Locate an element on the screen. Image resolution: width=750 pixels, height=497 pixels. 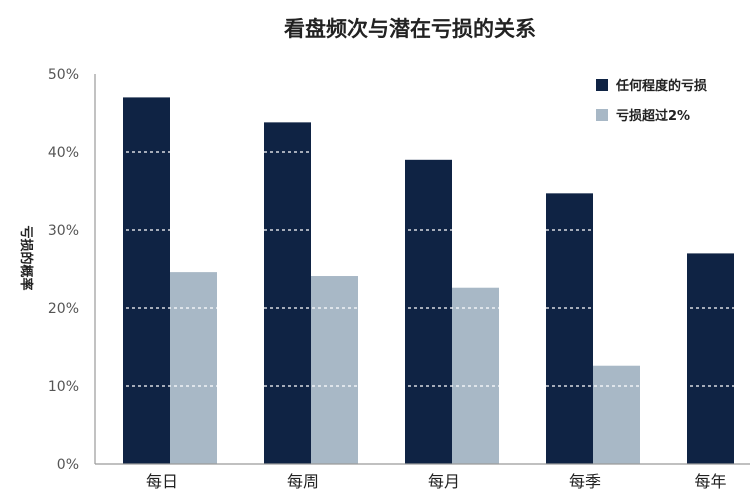
y-tick-label-1: 10% is located at coordinates (63, 387).